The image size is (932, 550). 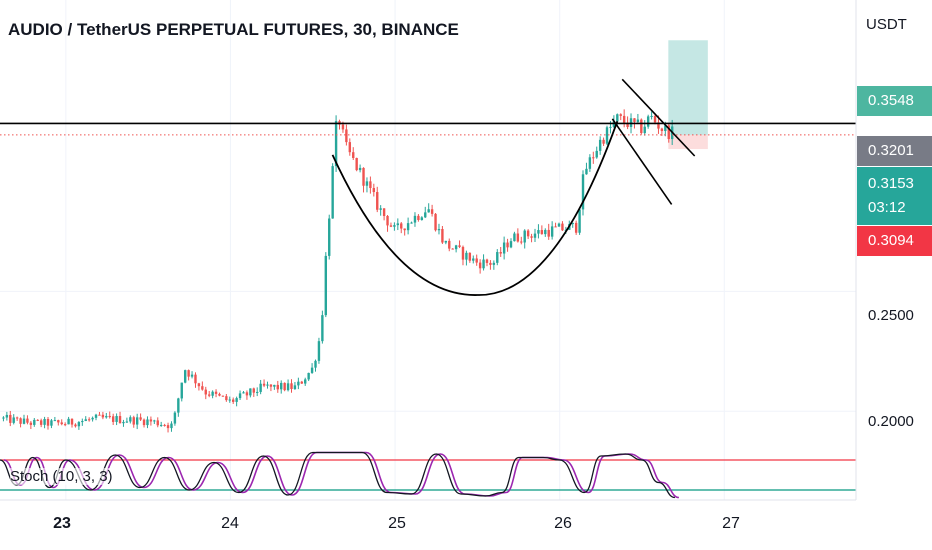 I want to click on time-tick-label: 24, so click(x=230, y=523).